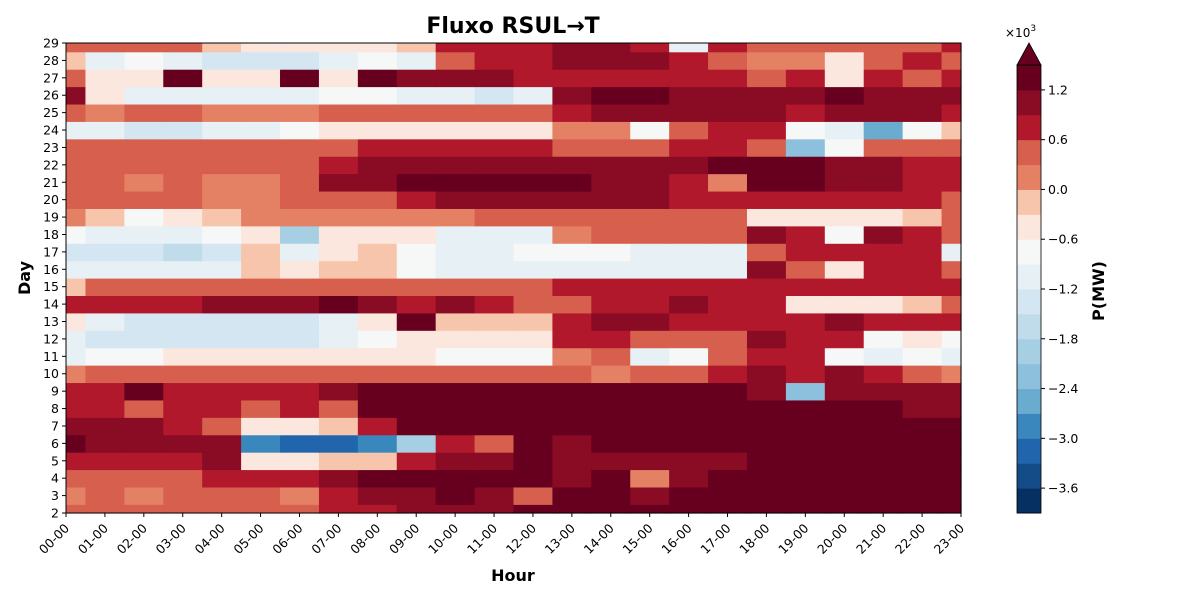 Image resolution: width=1200 pixels, height=600 pixels. Describe the element at coordinates (1063, 338) in the screenshot. I see `colorbar-tick-label: −1.8` at that location.